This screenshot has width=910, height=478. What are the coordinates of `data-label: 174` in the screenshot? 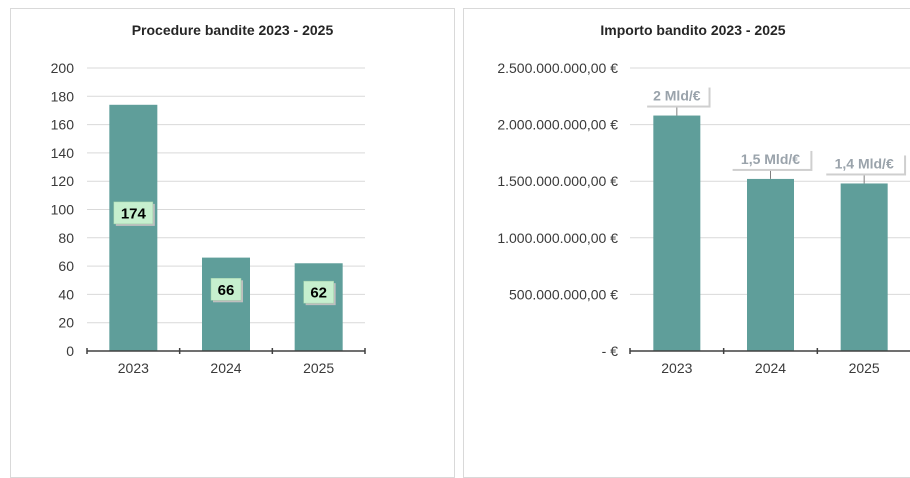 It's located at (134, 213).